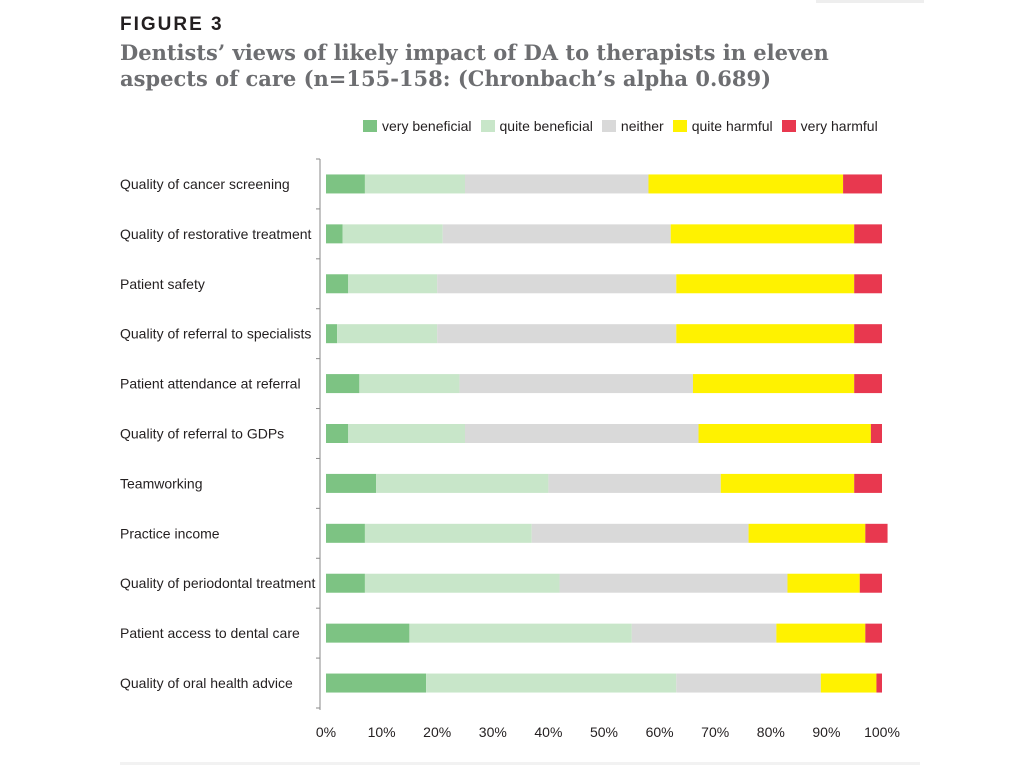 The width and height of the screenshot is (1024, 768). I want to click on legend-item: very harmful, so click(829, 126).